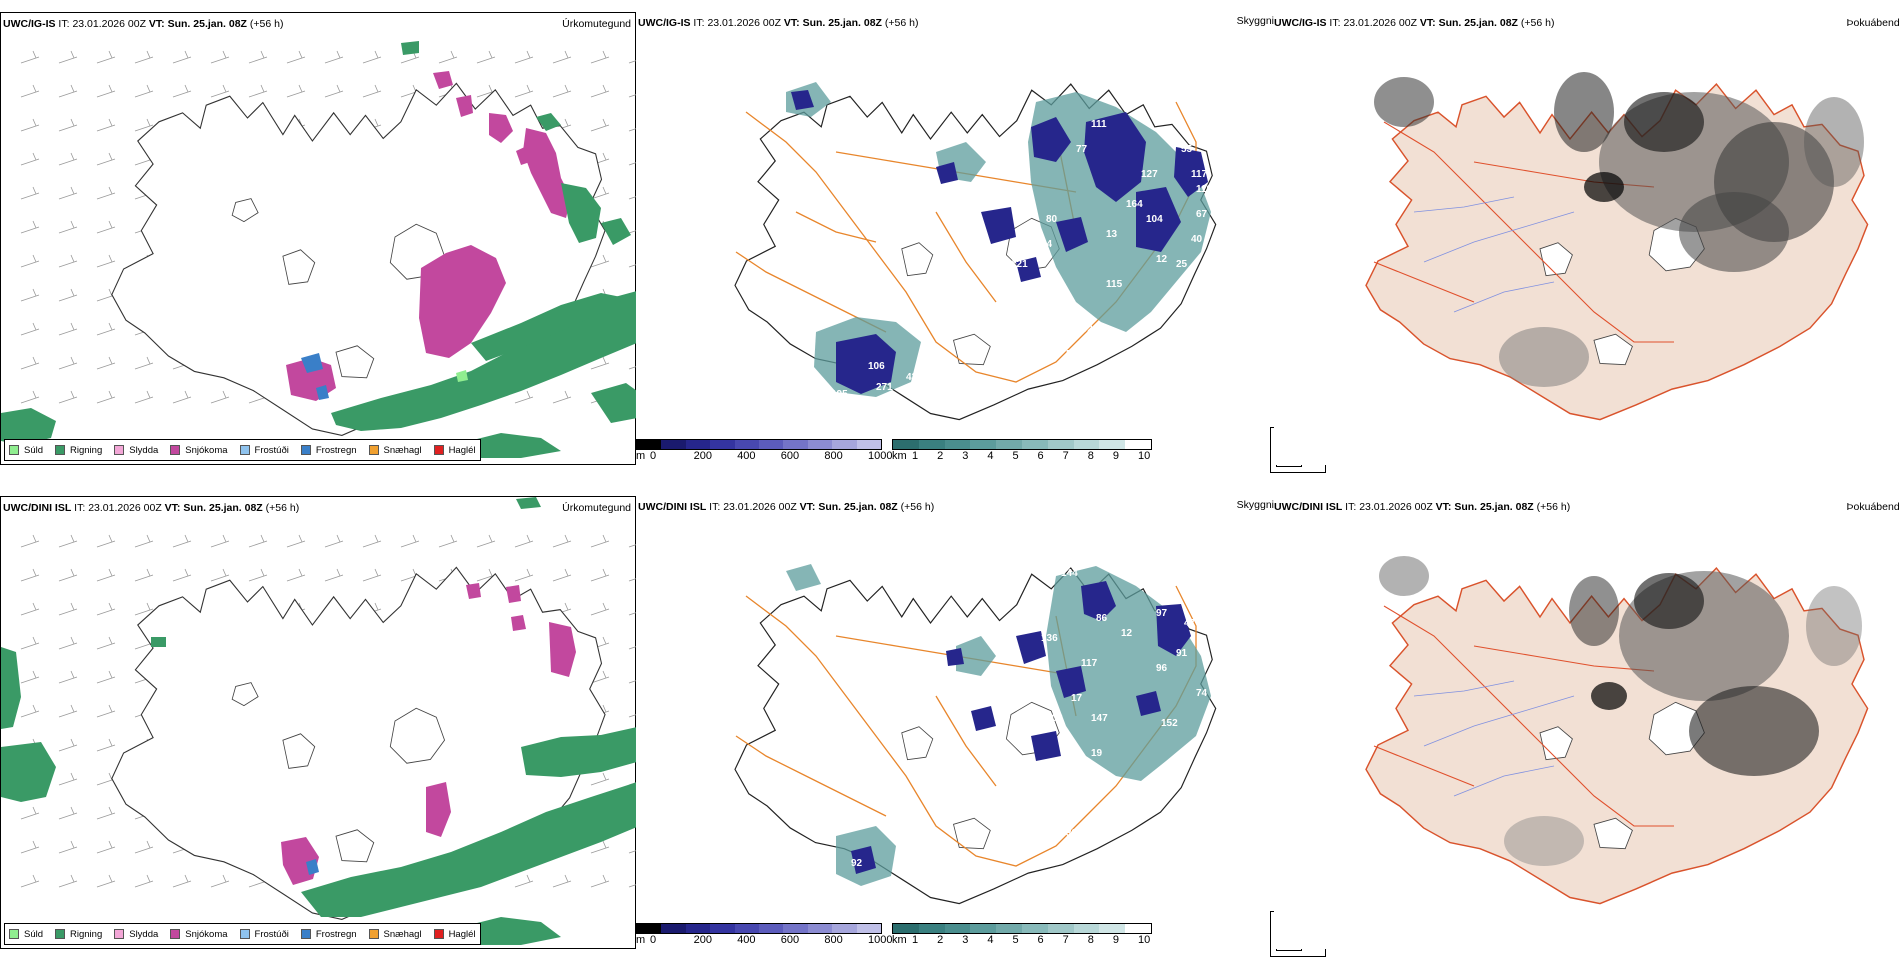 The image size is (1900, 957). Describe the element at coordinates (1255, 505) in the screenshot. I see `panel-type-label: Skyggni` at that location.